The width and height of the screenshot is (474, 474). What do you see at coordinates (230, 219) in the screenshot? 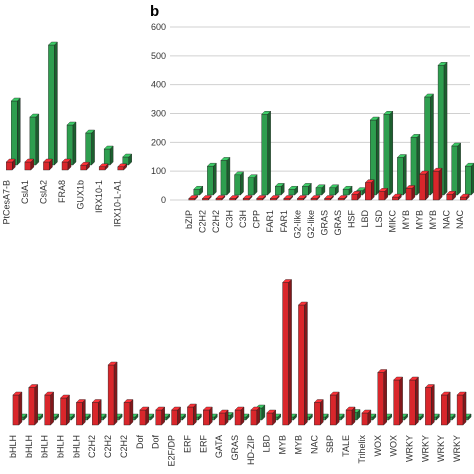
I see `x-tick-label: C3H` at bounding box center [230, 219].